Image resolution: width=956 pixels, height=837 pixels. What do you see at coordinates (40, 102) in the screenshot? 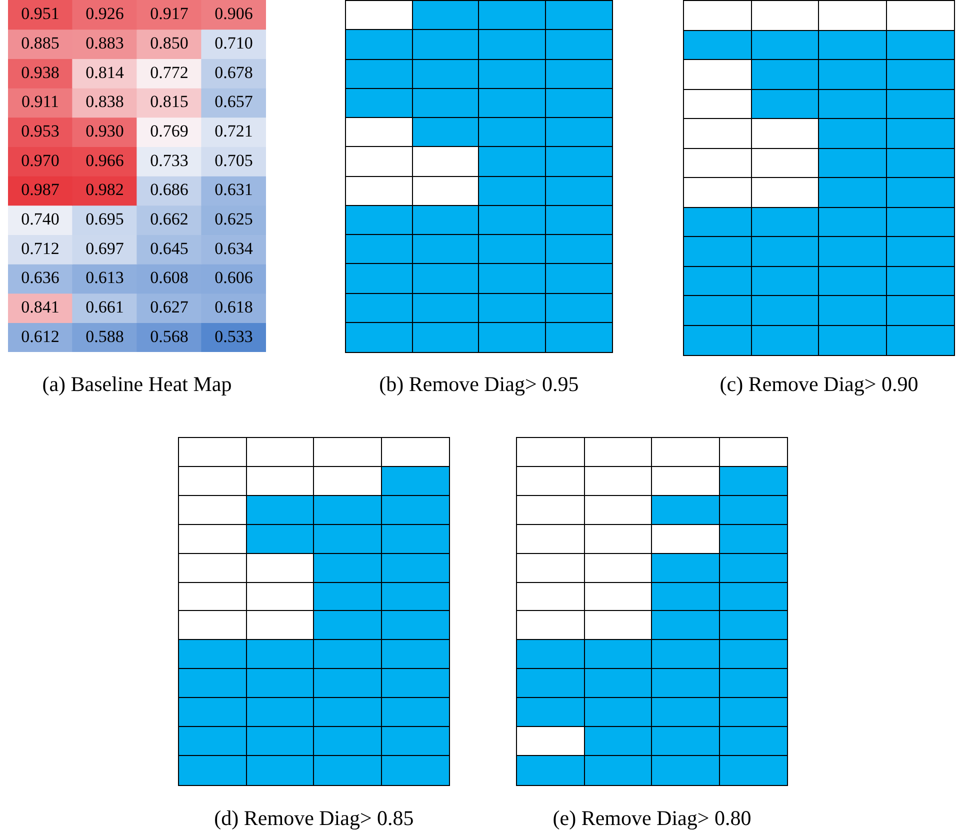
I see `data-label: 0.911` at bounding box center [40, 102].